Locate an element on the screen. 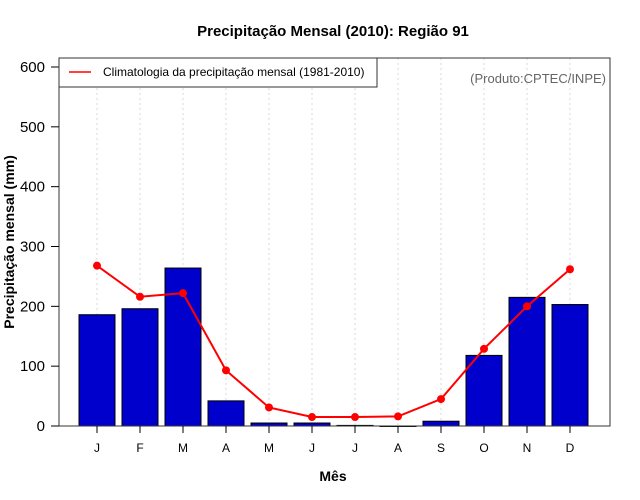 This screenshot has width=640, height=500. x-tick-label: F is located at coordinates (139, 448).